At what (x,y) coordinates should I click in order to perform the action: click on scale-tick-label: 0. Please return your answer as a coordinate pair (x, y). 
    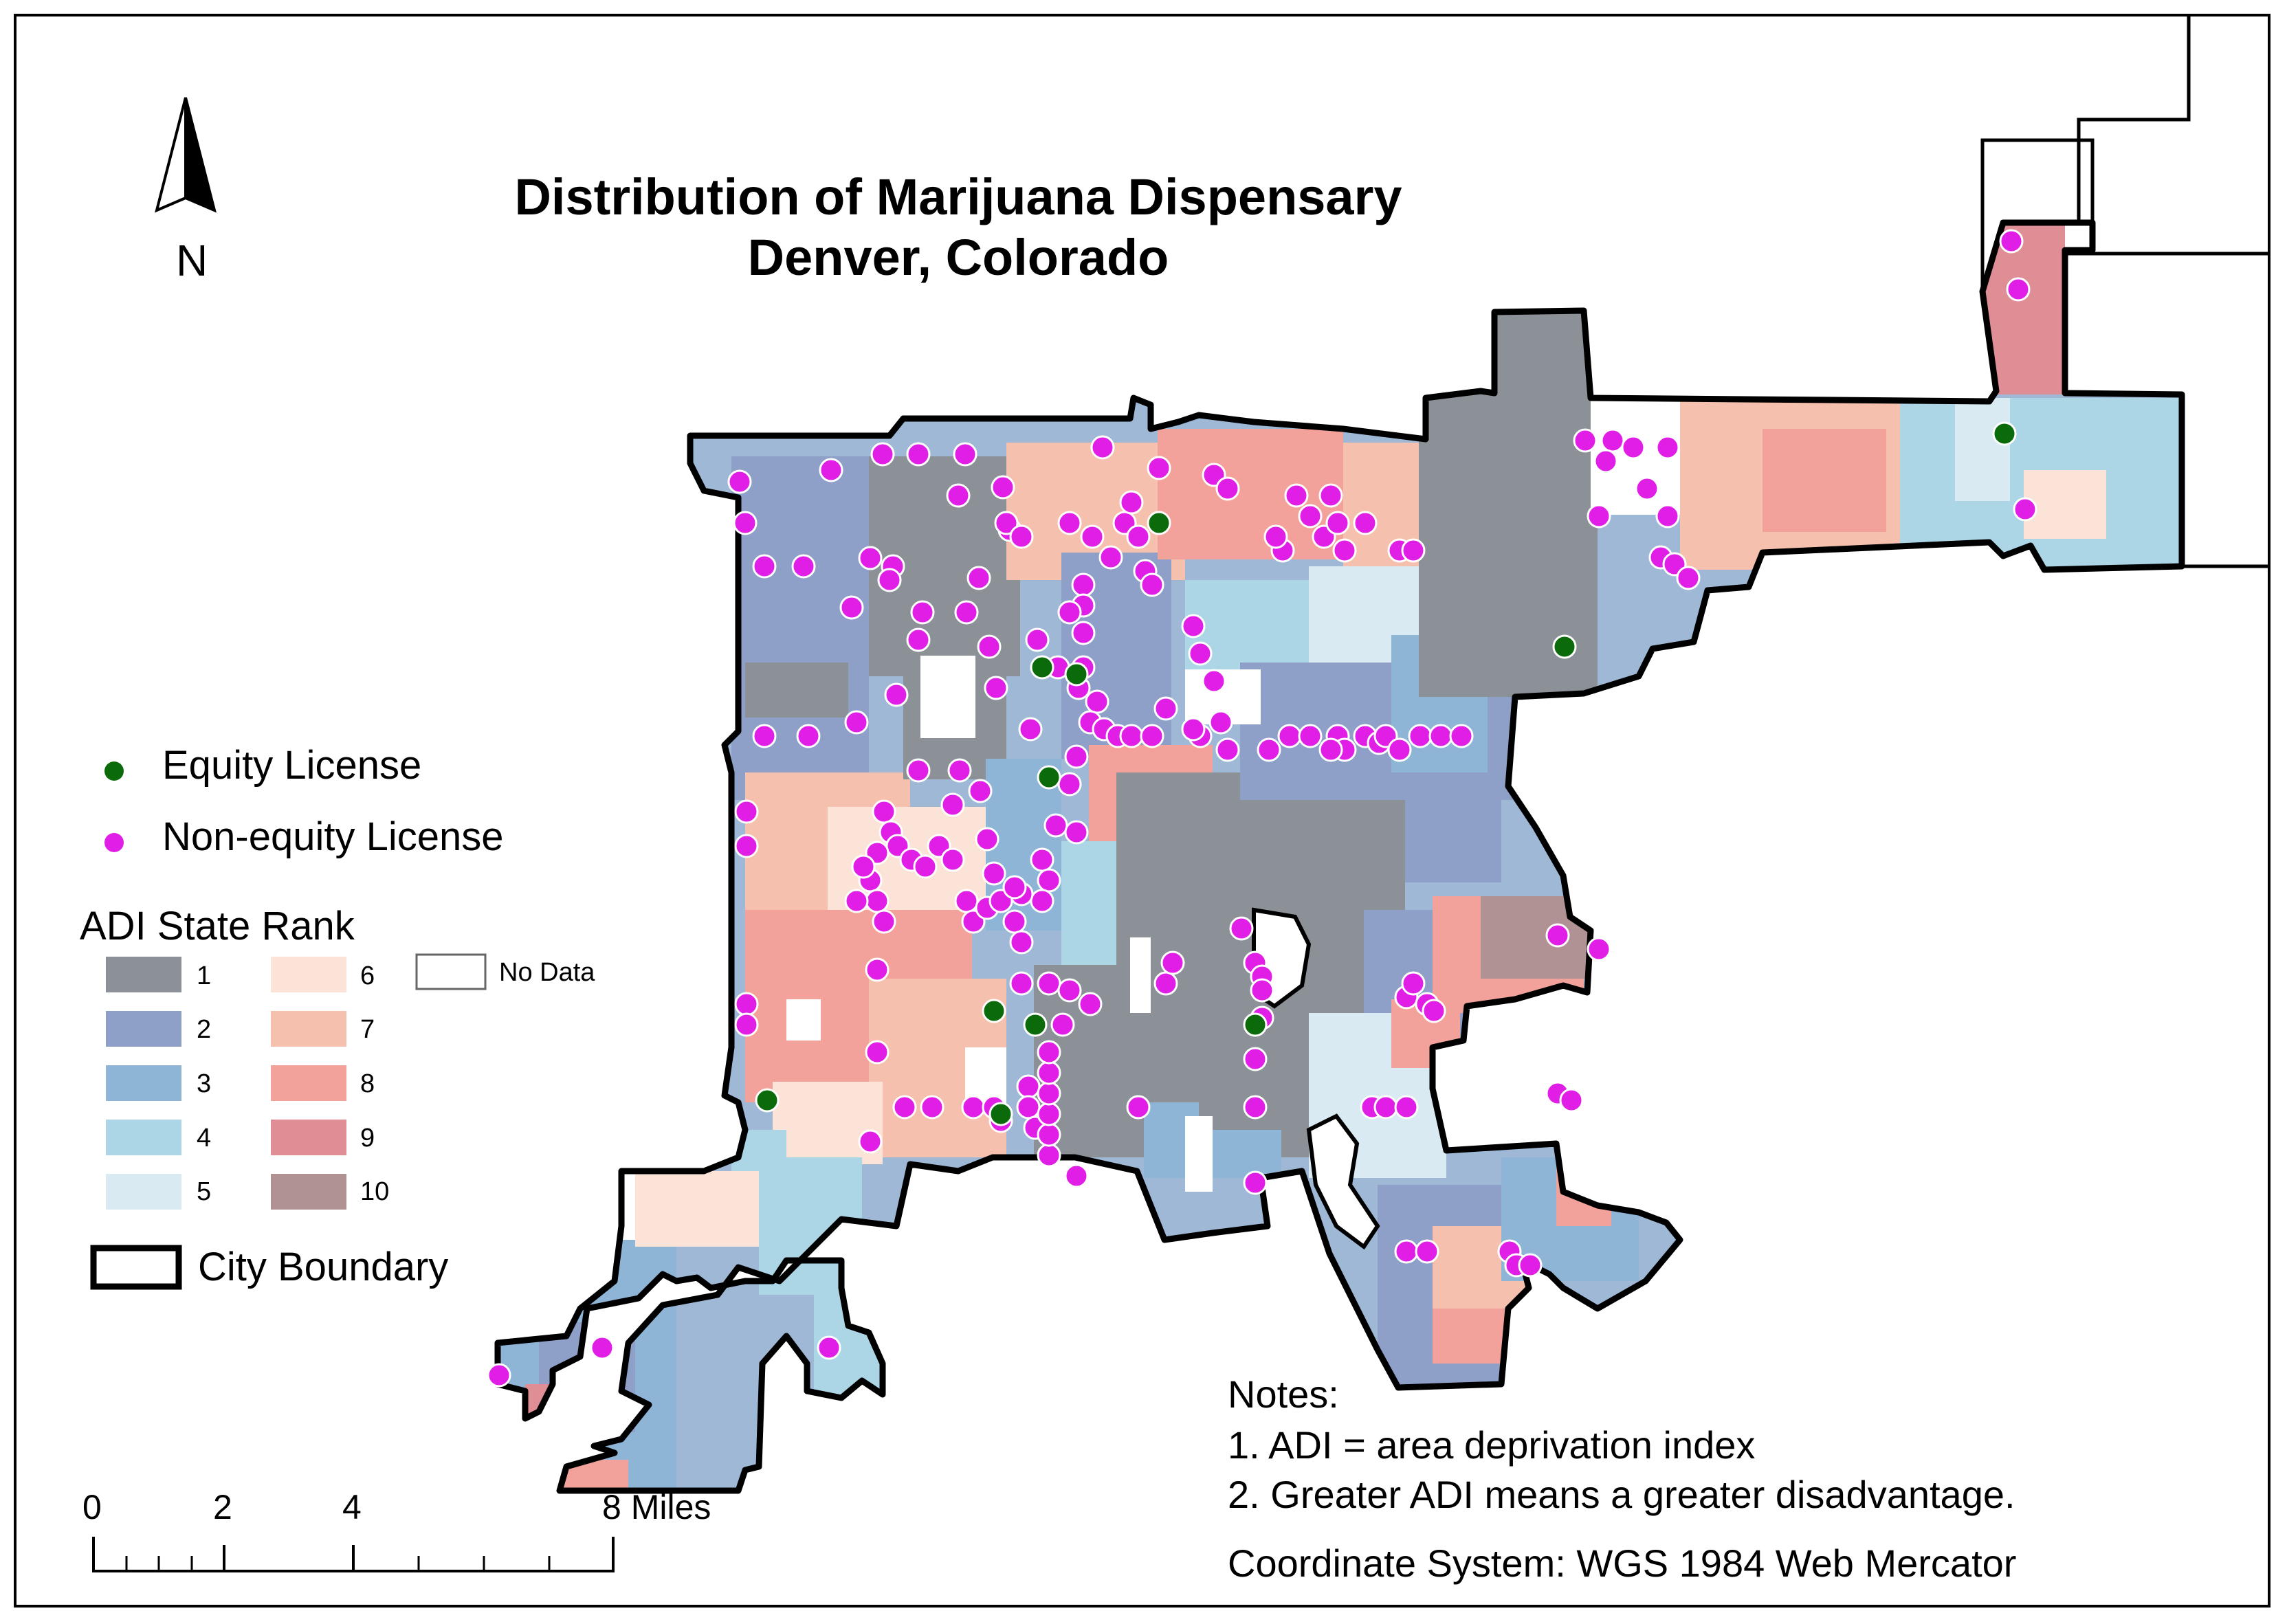
    Looking at the image, I should click on (92, 1507).